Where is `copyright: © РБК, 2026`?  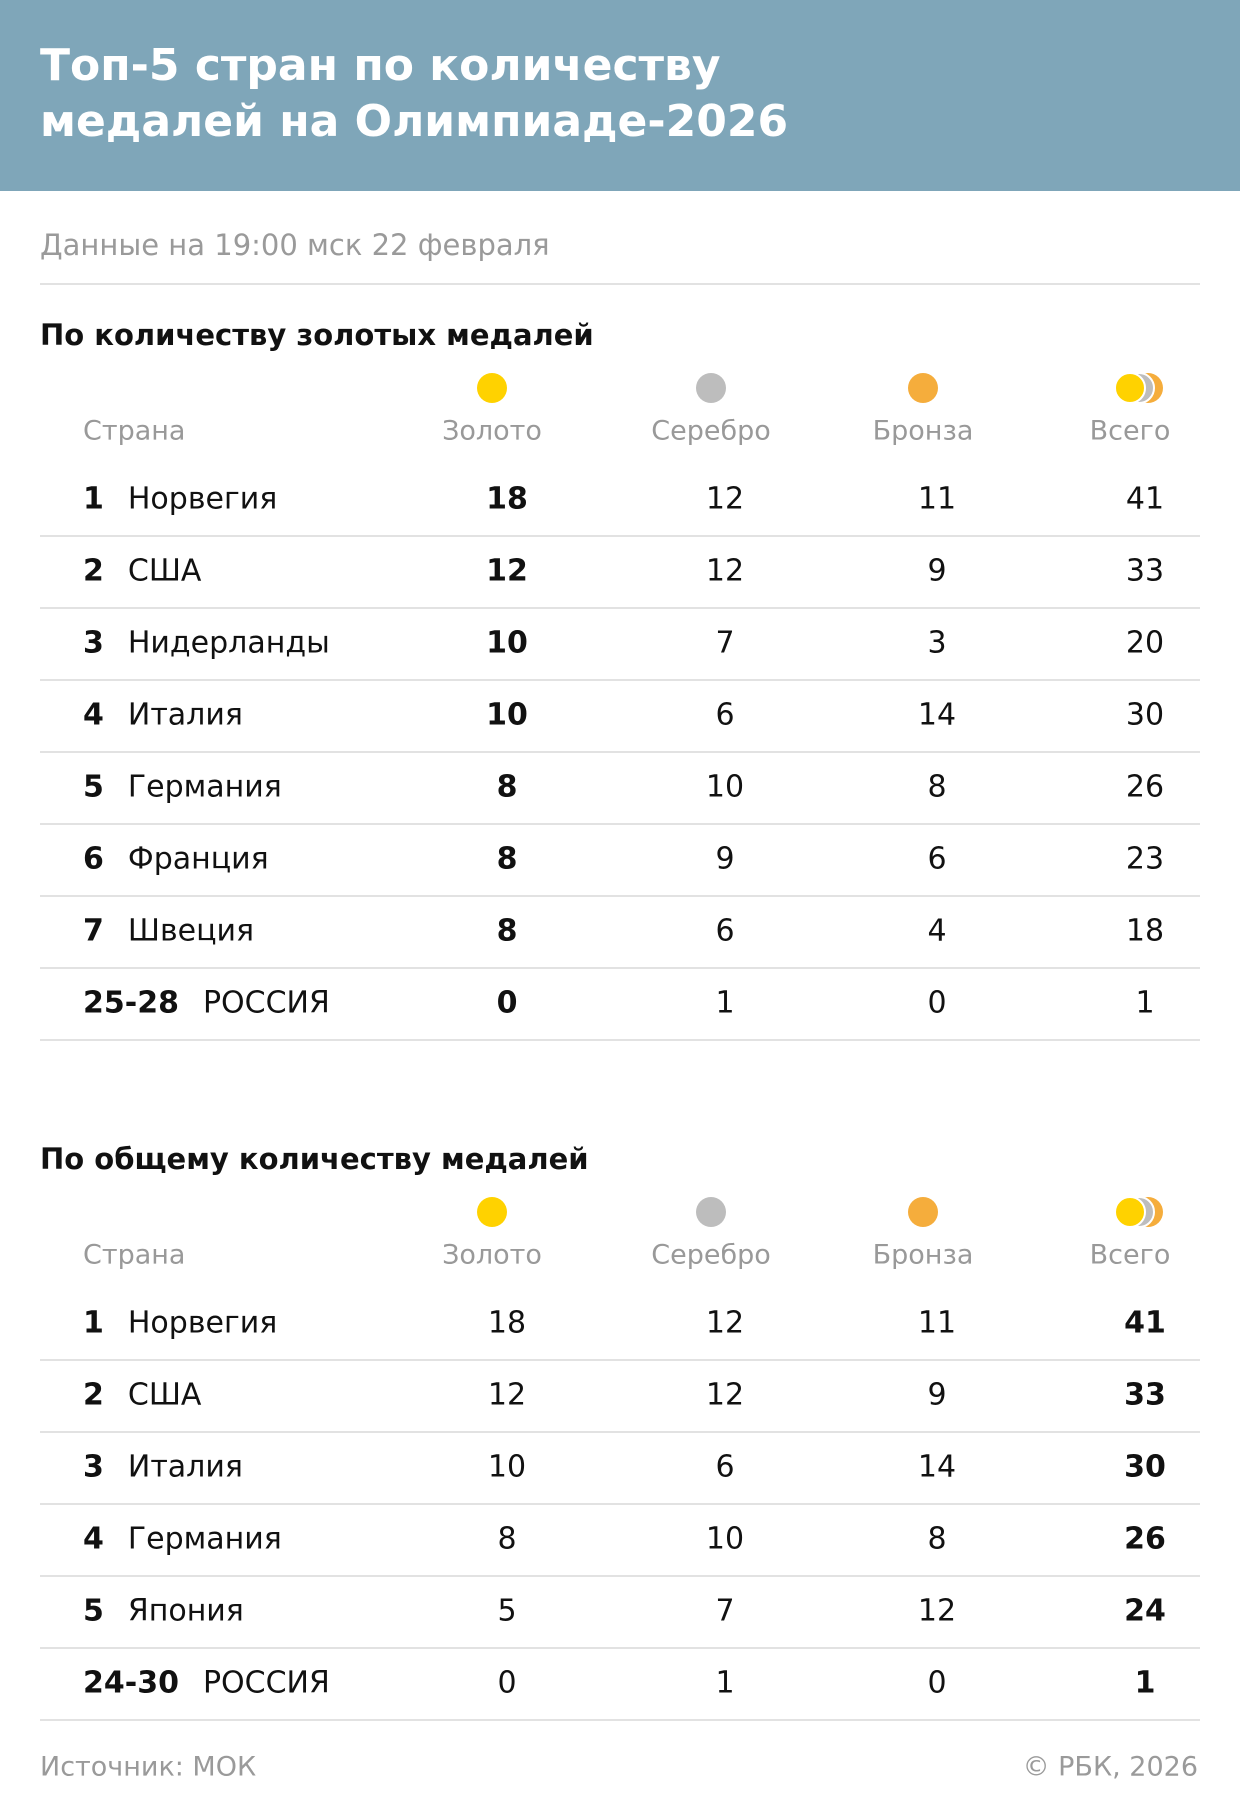
copyright: © РБК, 2026 is located at coordinates (1110, 1767).